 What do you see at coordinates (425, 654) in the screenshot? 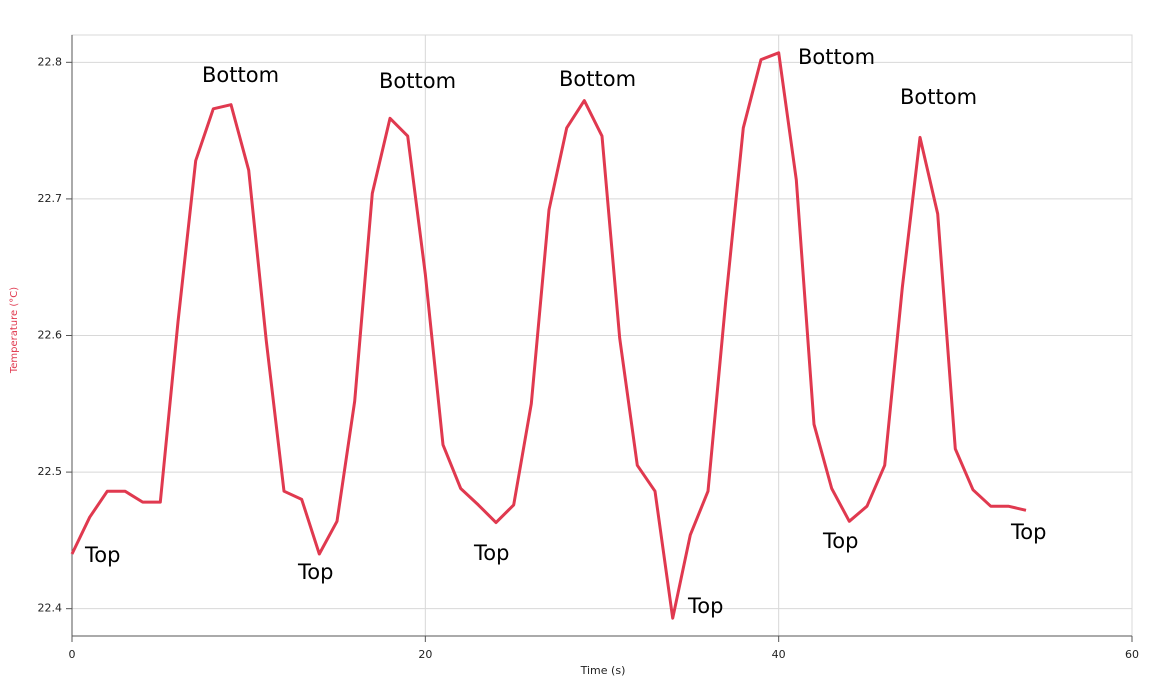
I see `x-tick-label: 20` at bounding box center [425, 654].